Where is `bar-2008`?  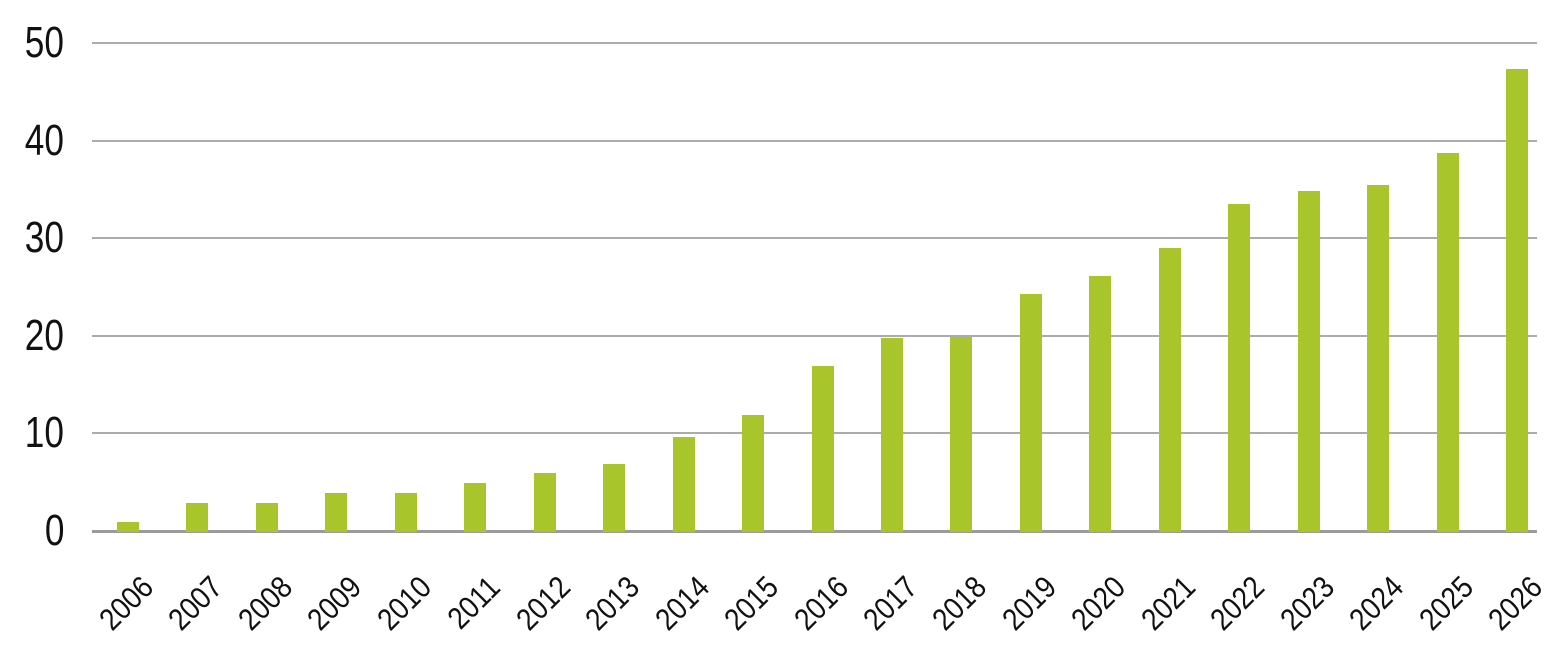 bar-2008 is located at coordinates (266, 517).